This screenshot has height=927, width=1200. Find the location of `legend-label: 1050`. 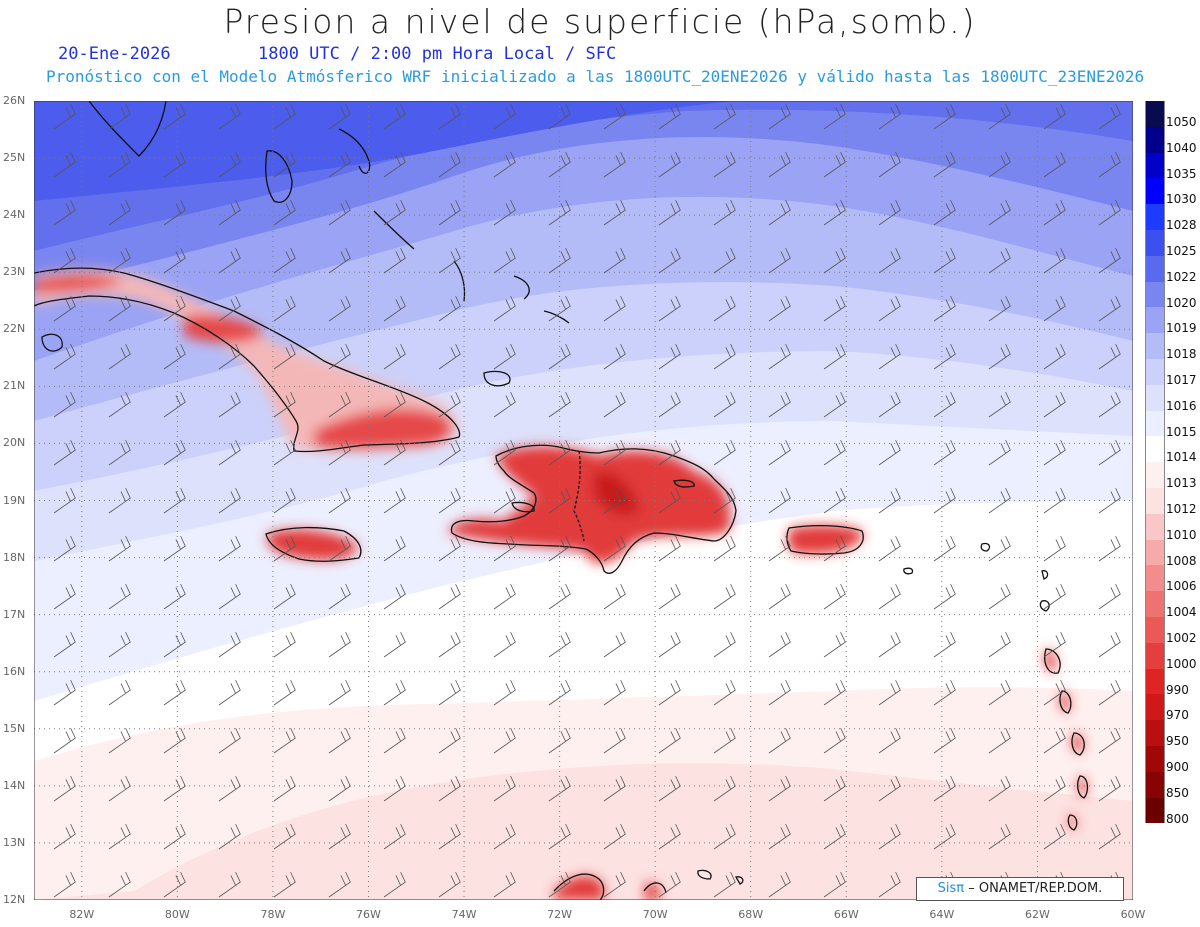

legend-label: 1050 is located at coordinates (1181, 122).